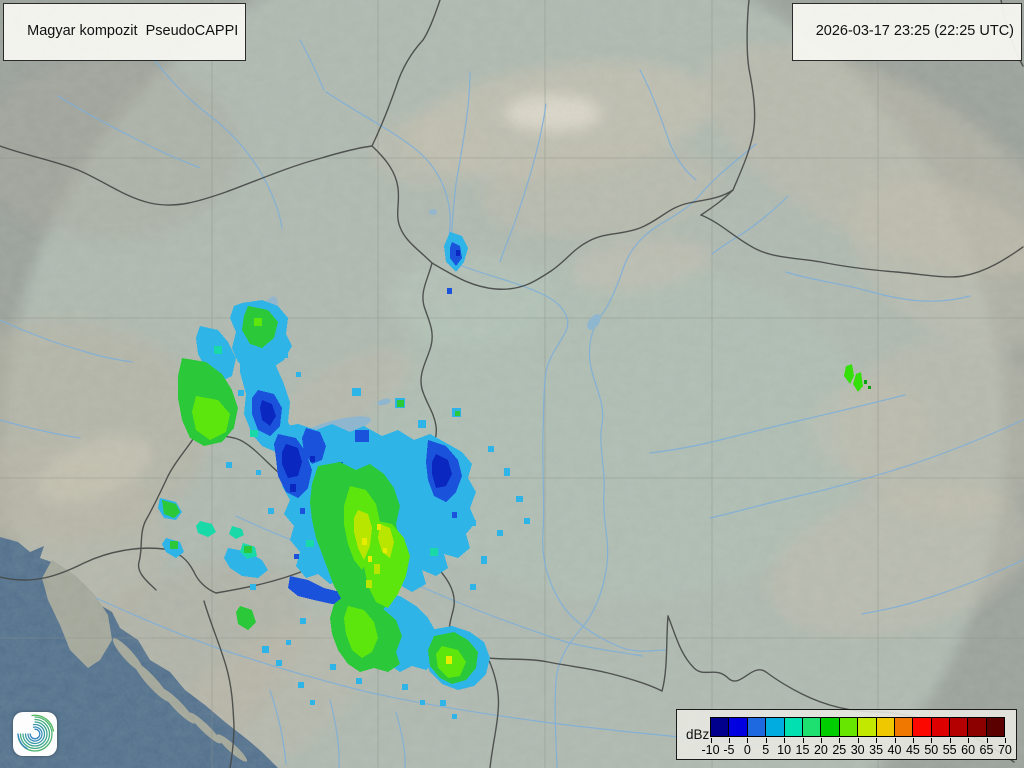 This screenshot has height=768, width=1024. Describe the element at coordinates (931, 750) in the screenshot. I see `legend-tick-label: 50` at that location.